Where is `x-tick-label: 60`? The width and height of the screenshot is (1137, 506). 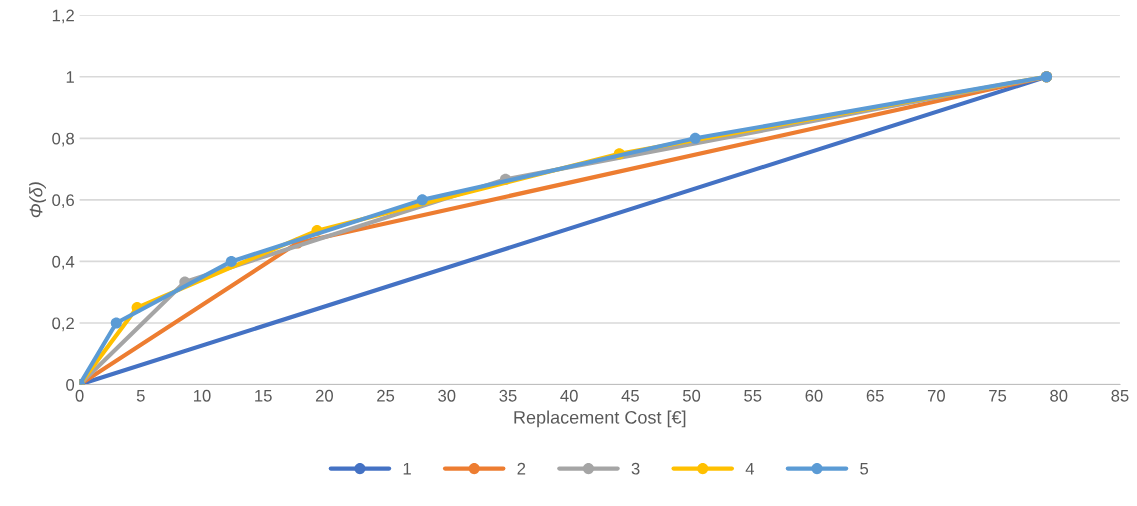
x-tick-label: 60 is located at coordinates (814, 395).